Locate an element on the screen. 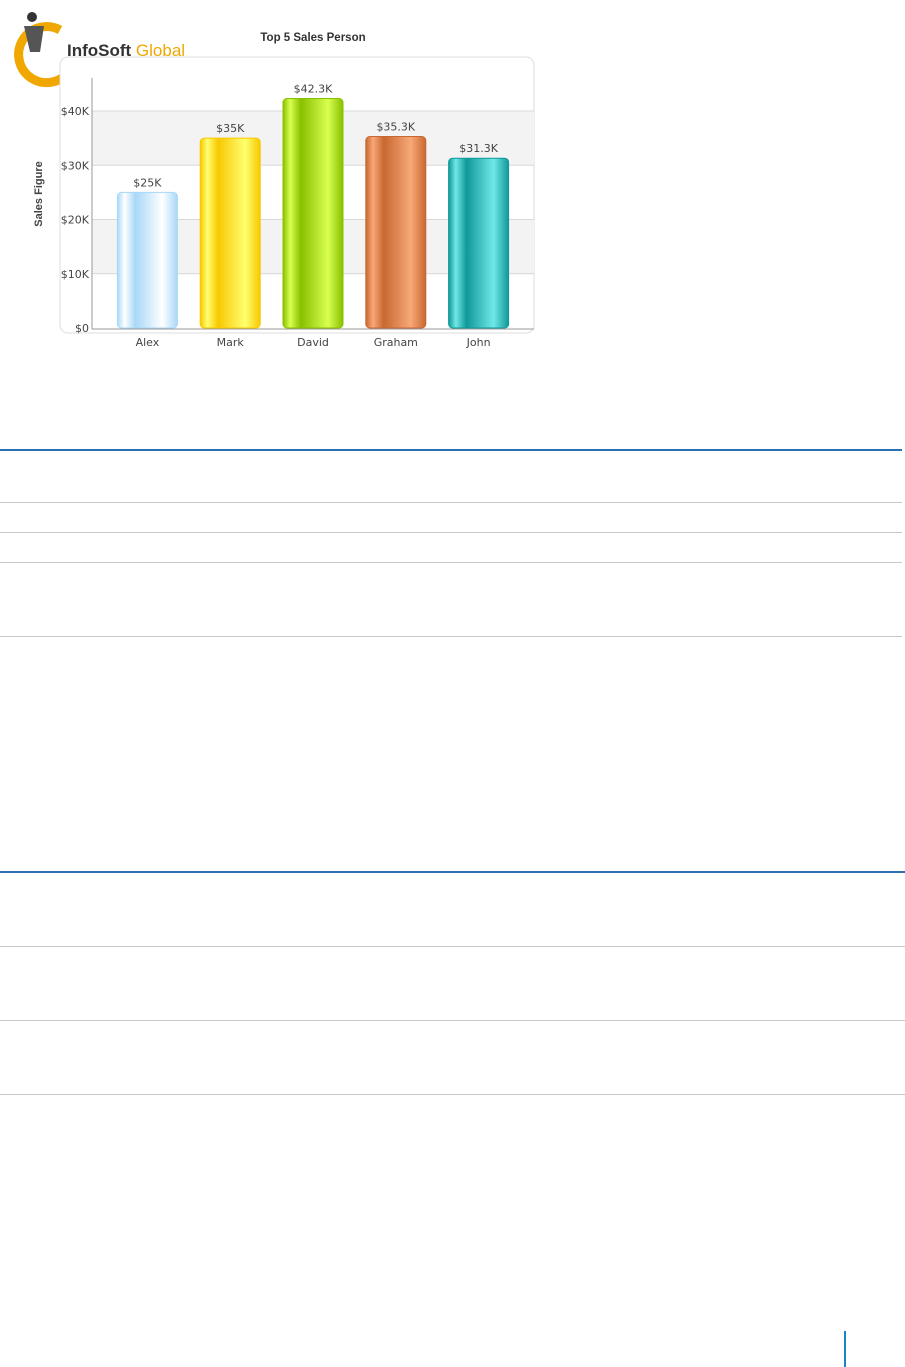  x-tick-label: Mark is located at coordinates (231, 342).